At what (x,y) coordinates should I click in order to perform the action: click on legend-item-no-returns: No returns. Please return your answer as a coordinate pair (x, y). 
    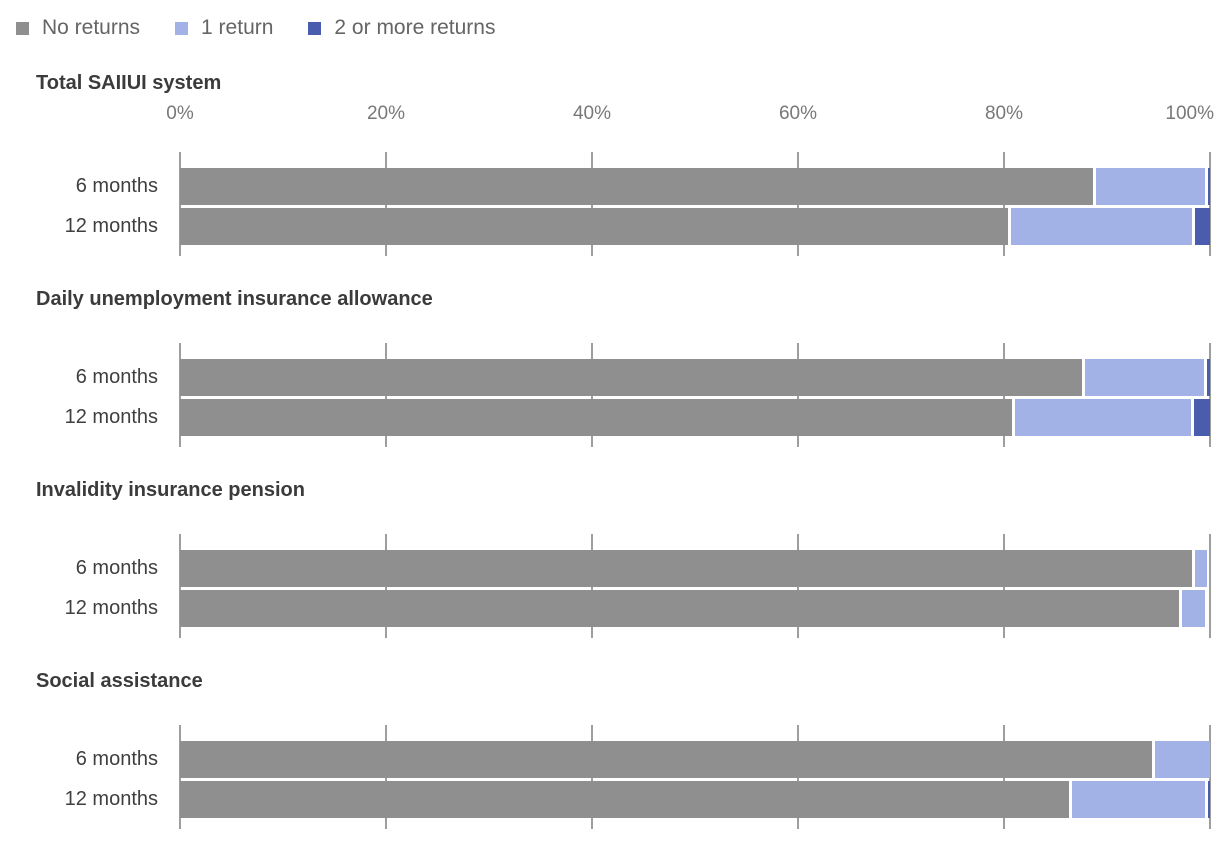
    Looking at the image, I should click on (78, 28).